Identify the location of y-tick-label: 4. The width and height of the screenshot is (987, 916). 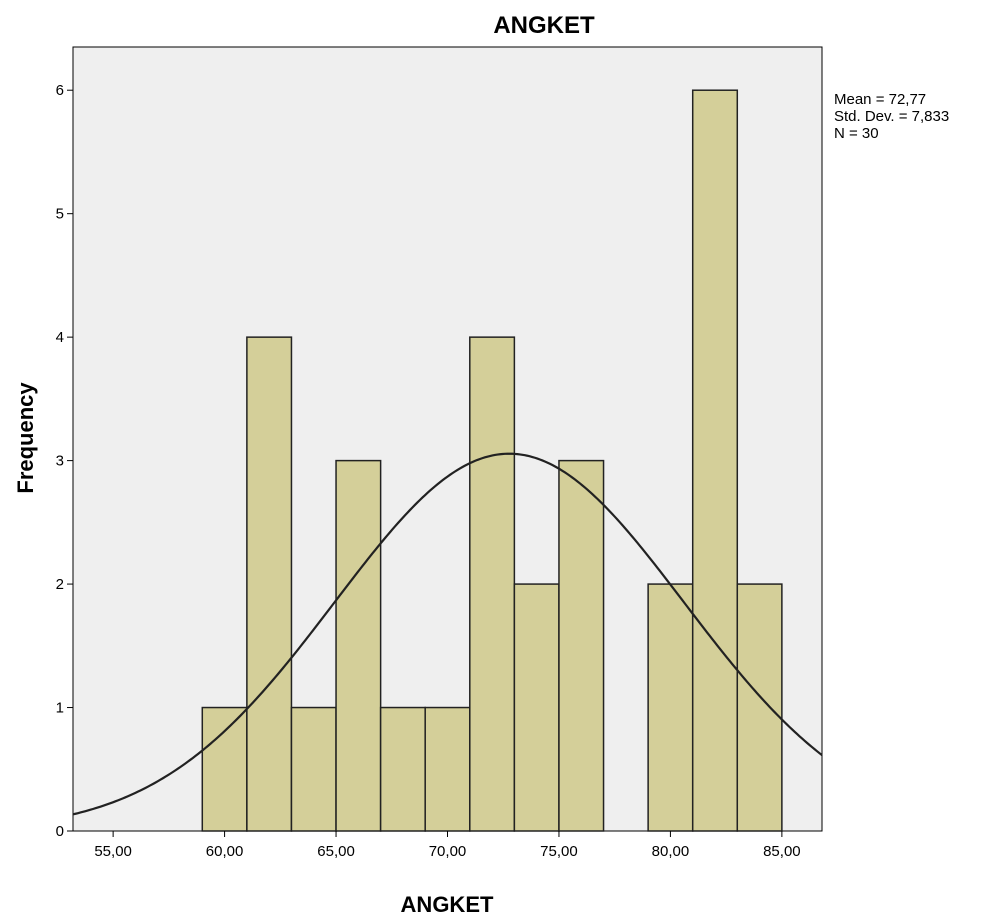
(60, 337).